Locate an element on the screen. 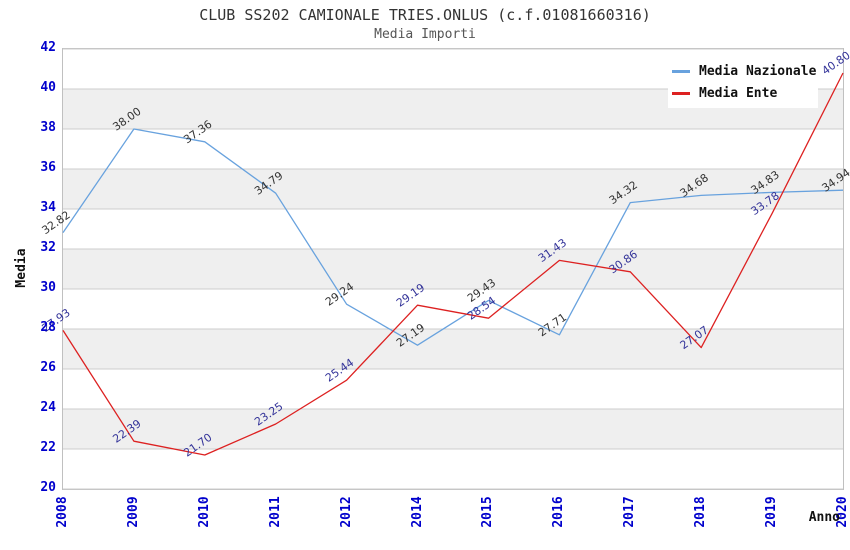  x-tick-label: 2017 is located at coordinates (630, 512).